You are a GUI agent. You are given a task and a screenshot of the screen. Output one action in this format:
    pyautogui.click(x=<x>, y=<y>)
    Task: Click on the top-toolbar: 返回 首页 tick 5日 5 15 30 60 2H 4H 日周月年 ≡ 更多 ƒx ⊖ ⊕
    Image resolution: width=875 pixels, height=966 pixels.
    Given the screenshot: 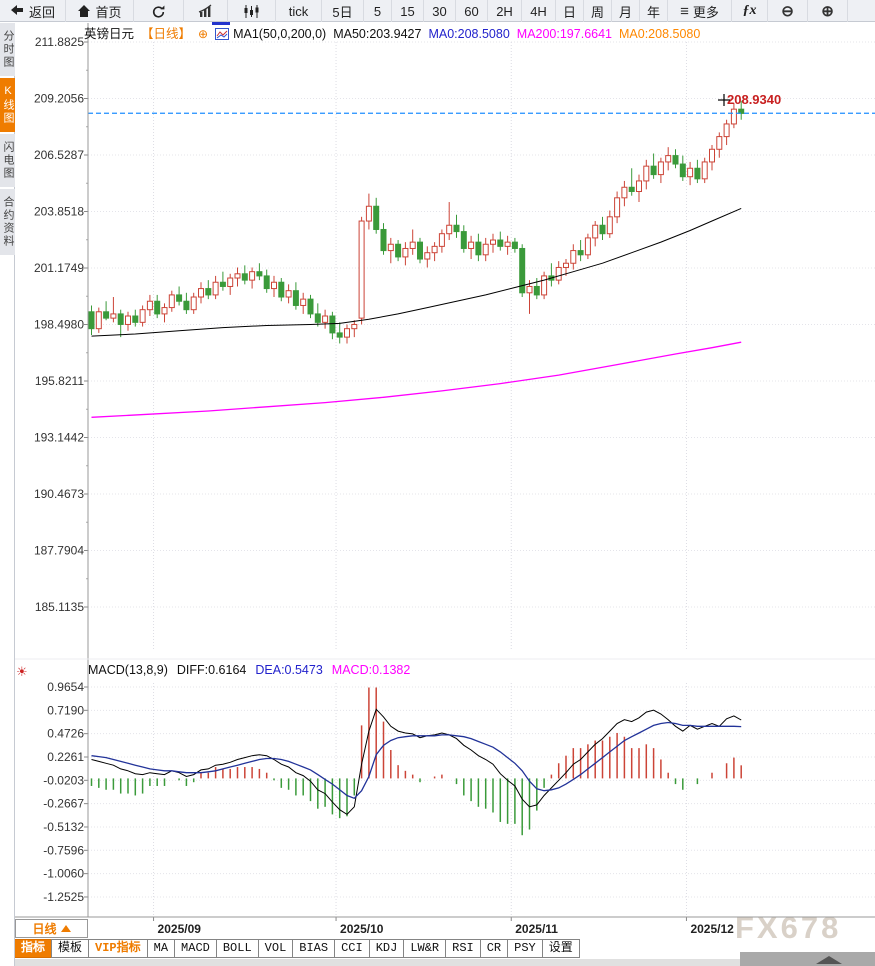 What is the action you would take?
    pyautogui.click(x=437, y=11)
    